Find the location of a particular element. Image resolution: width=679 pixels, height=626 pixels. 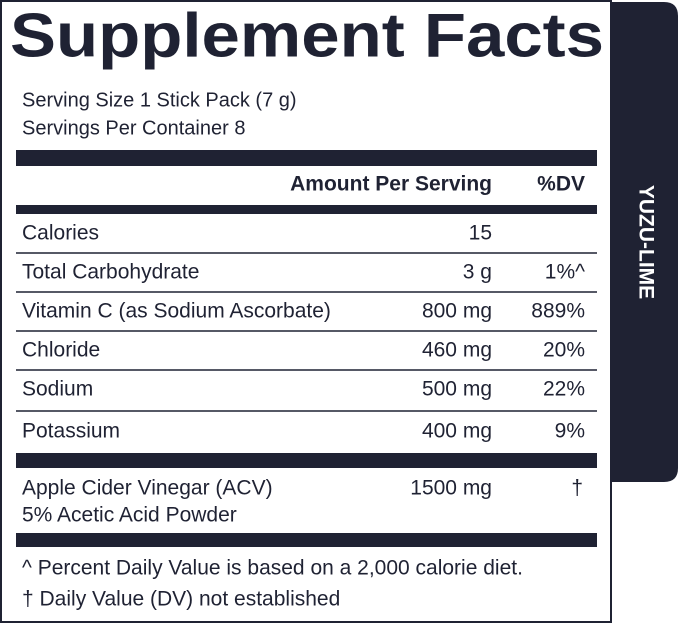

column-header: Amount Per Serving is located at coordinates (391, 184).